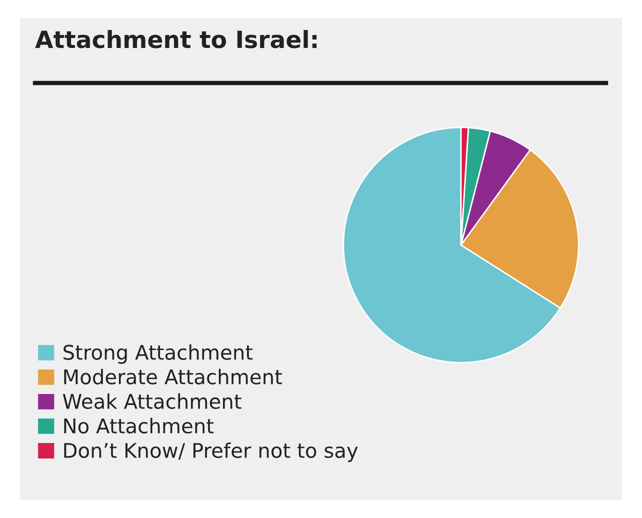  I want to click on legend-label: Strong Attachment, so click(158, 354).